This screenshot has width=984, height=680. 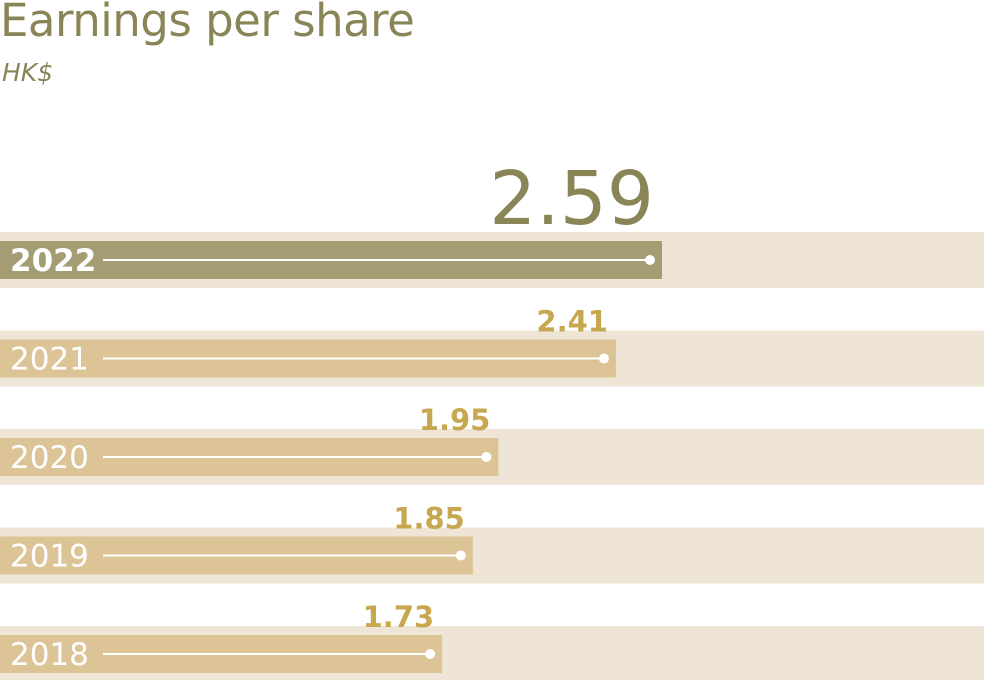 I want to click on category-label: 2019, so click(x=49, y=557).